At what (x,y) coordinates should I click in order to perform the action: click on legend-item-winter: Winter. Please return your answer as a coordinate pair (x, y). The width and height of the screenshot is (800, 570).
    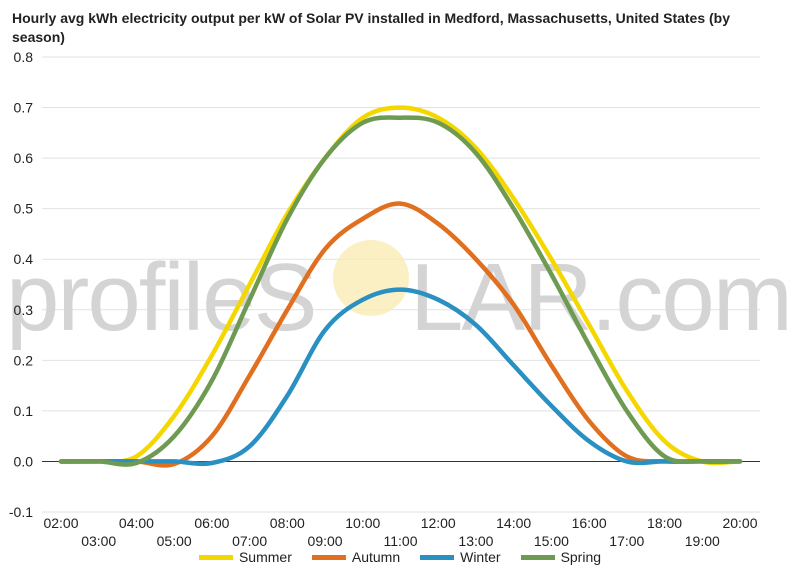
    Looking at the image, I should click on (460, 557).